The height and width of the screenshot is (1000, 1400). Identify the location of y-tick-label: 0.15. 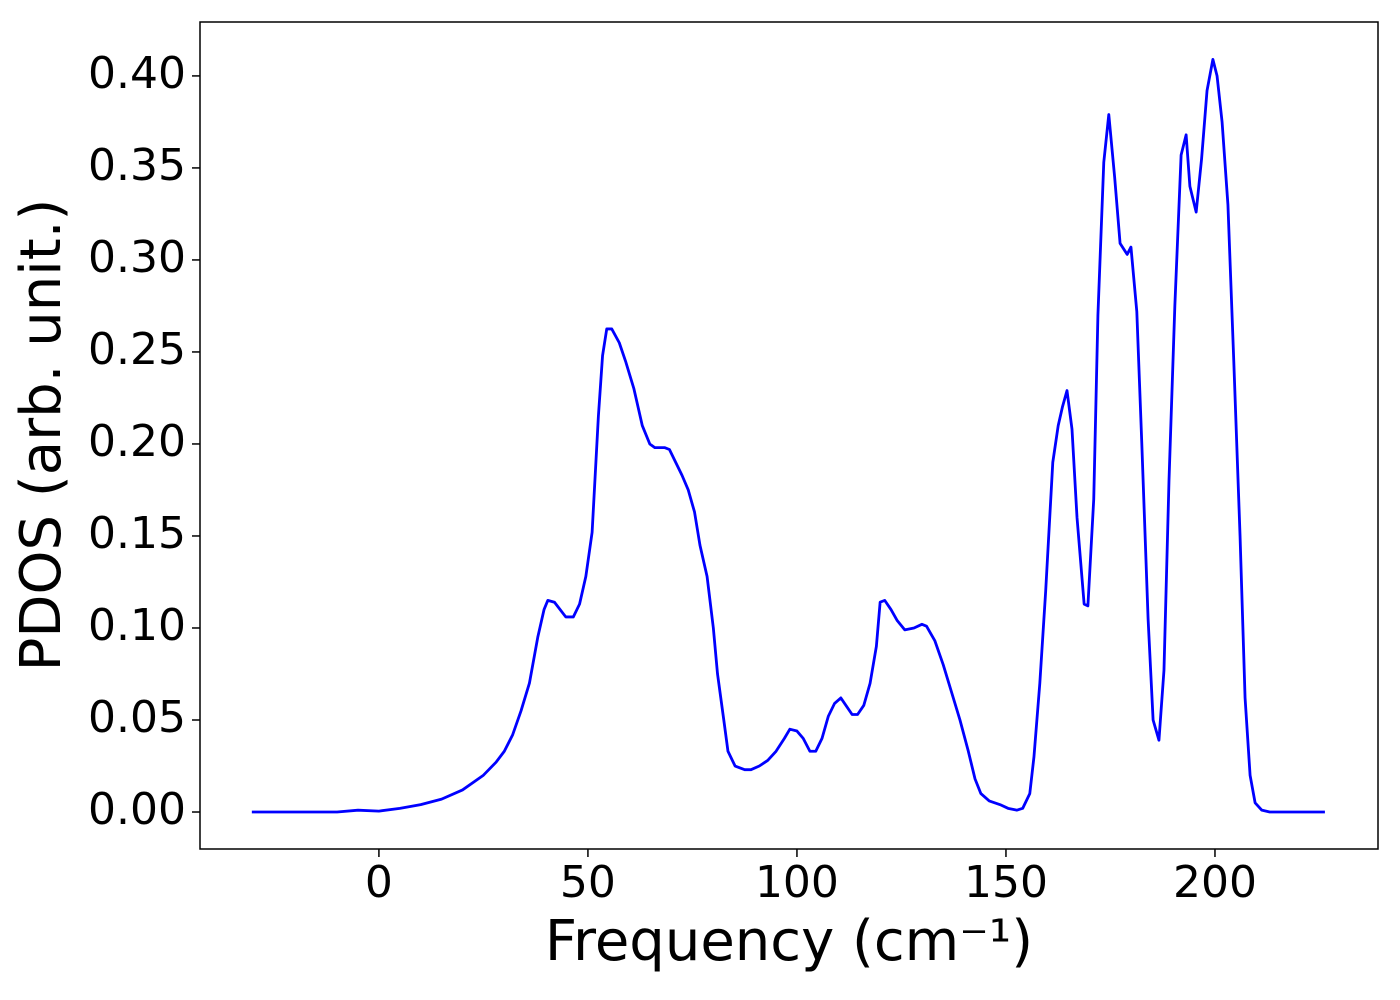
(137, 533).